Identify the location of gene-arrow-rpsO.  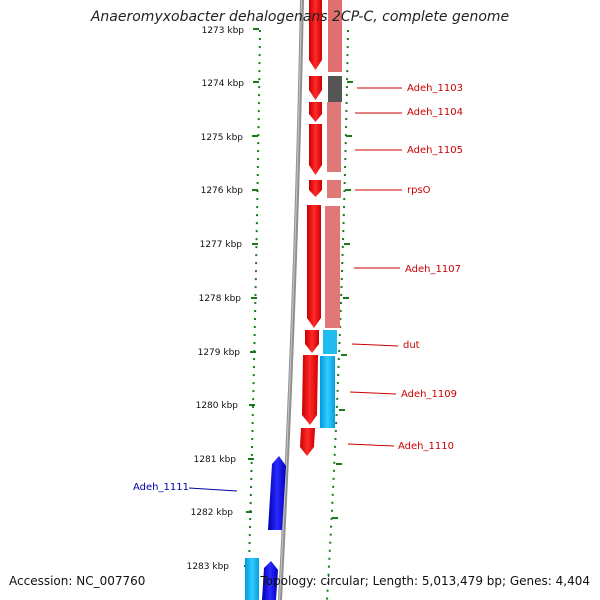
(315, 188).